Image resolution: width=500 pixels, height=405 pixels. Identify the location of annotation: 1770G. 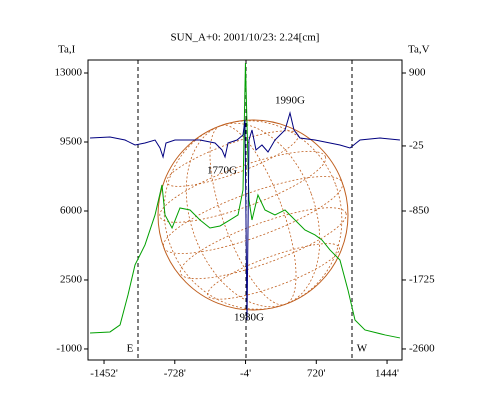
(222, 171).